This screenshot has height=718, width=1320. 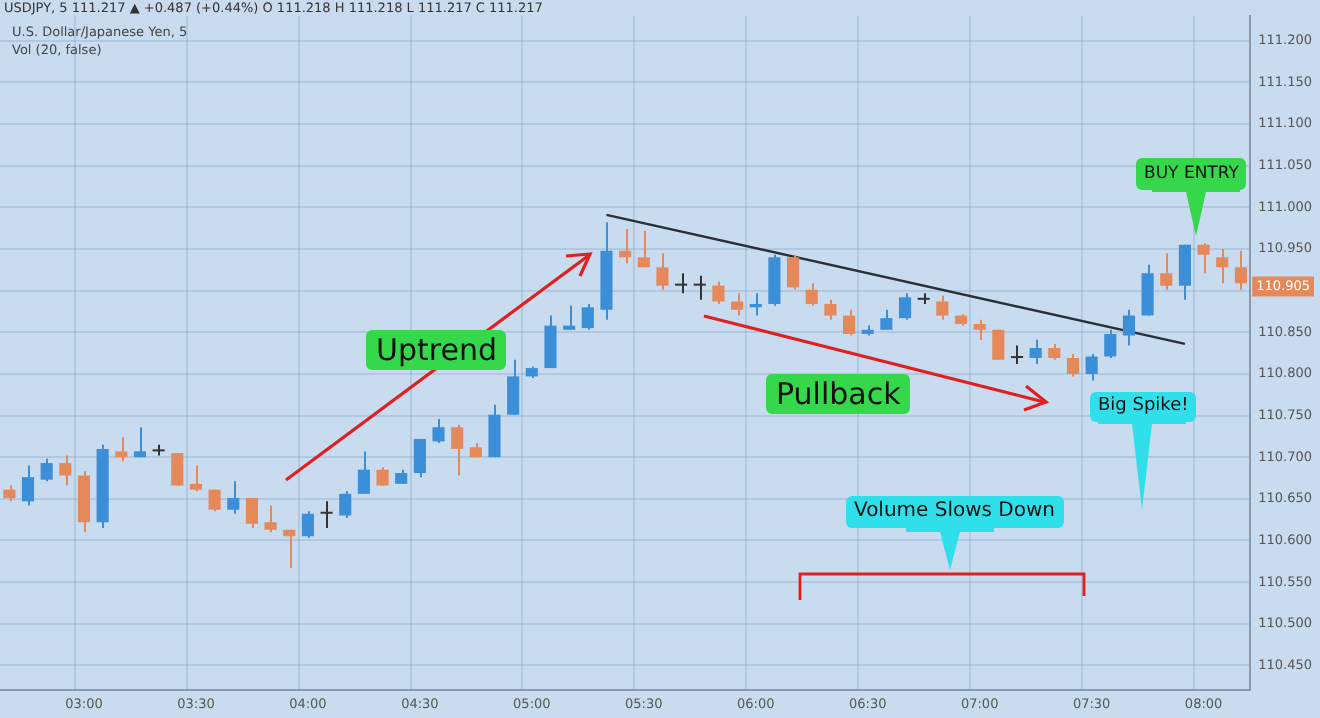 What do you see at coordinates (955, 512) in the screenshot?
I see `annotation: Volume Slows Down` at bounding box center [955, 512].